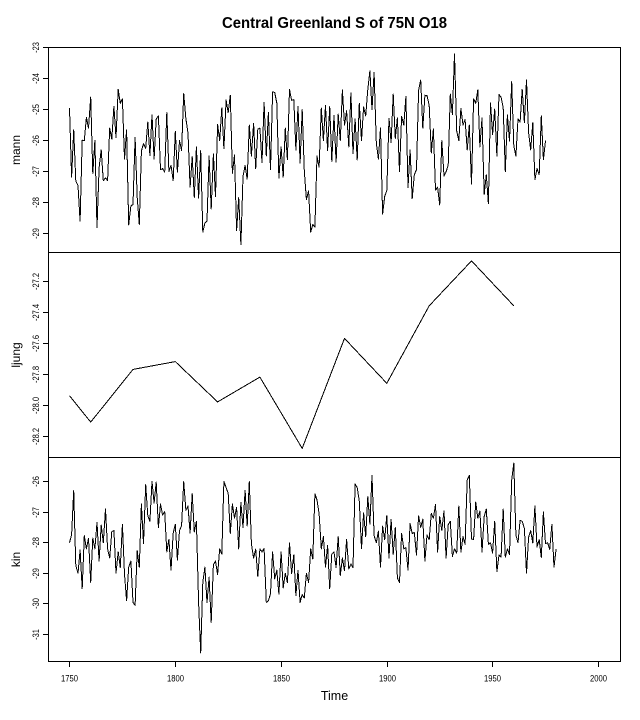 The height and width of the screenshot is (720, 640). I want to click on svg-text: -30, so click(36, 603).